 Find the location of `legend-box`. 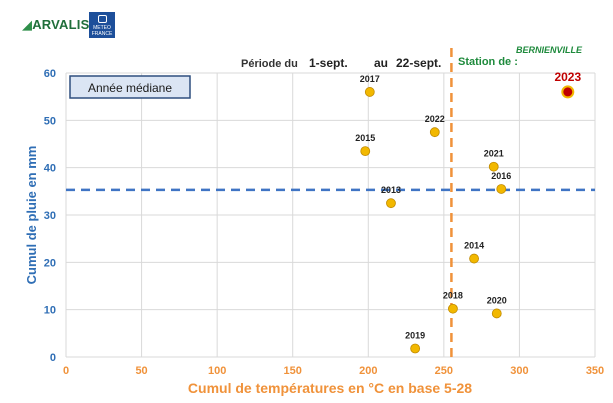

legend-box is located at coordinates (130, 87).